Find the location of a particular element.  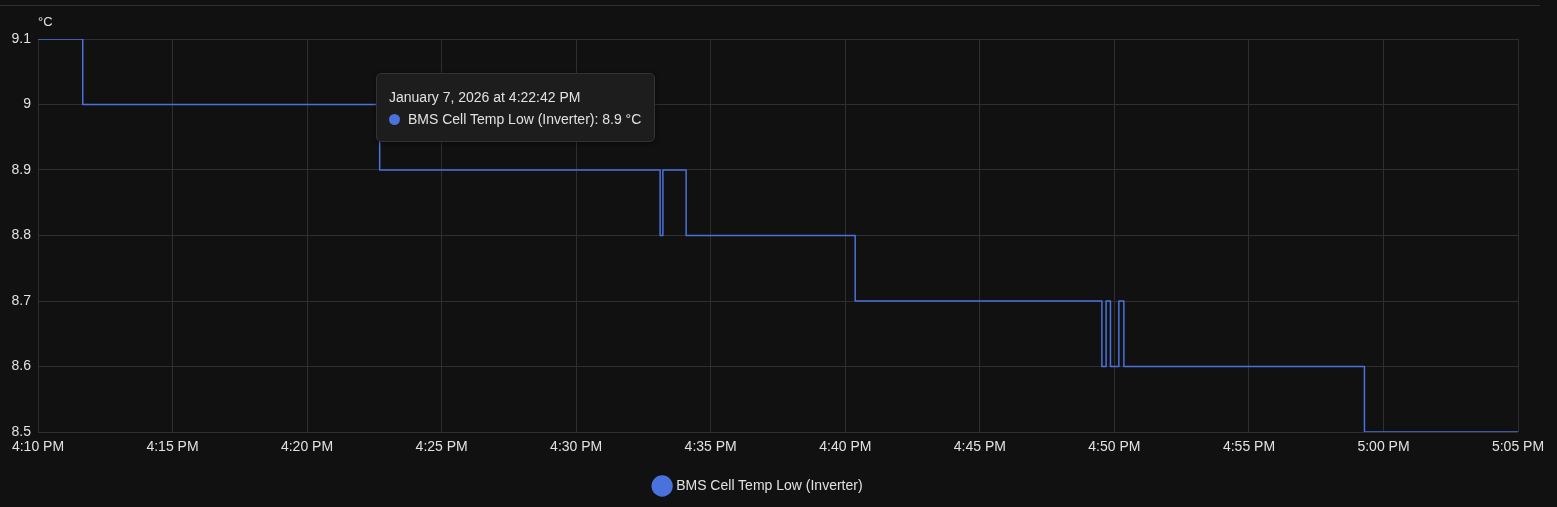

x-tick-label: 4:10 PM is located at coordinates (38, 446).